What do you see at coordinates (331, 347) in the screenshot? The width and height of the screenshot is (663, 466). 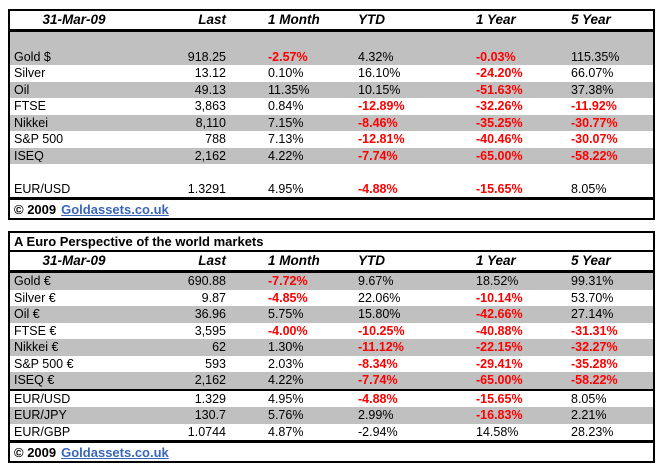 I see `table-row: Nikkei € 62 1.30% -11.12% -22.15% -32.27%` at bounding box center [331, 347].